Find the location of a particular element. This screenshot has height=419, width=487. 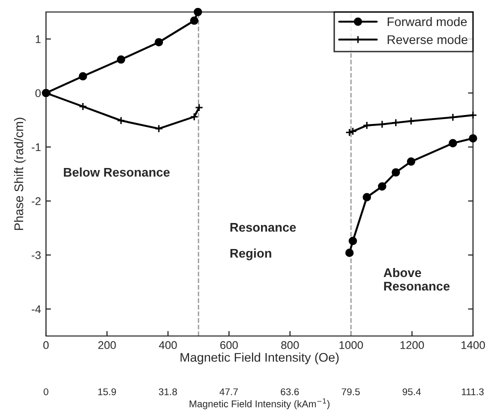

x-axis-title: Magnetic Field Intensity (Oe) is located at coordinates (259, 358).